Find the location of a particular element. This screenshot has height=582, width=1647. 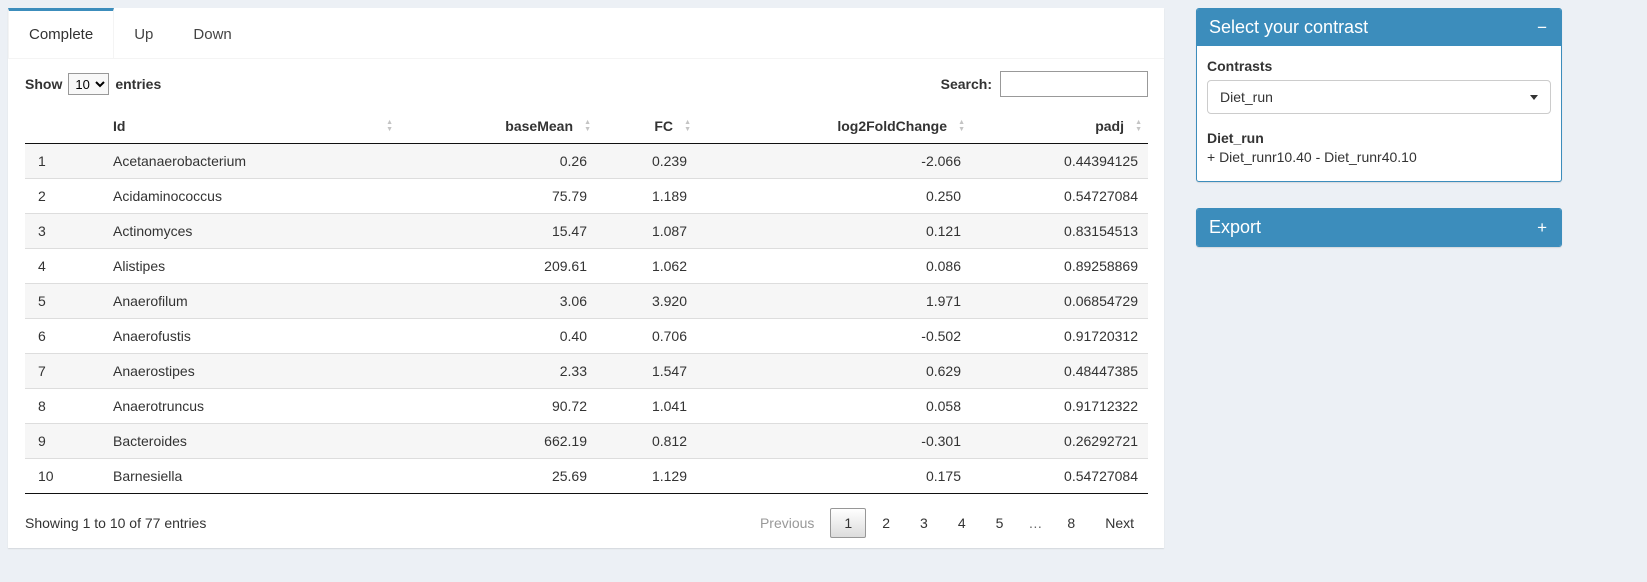

cell-index: 10 is located at coordinates (64, 476).